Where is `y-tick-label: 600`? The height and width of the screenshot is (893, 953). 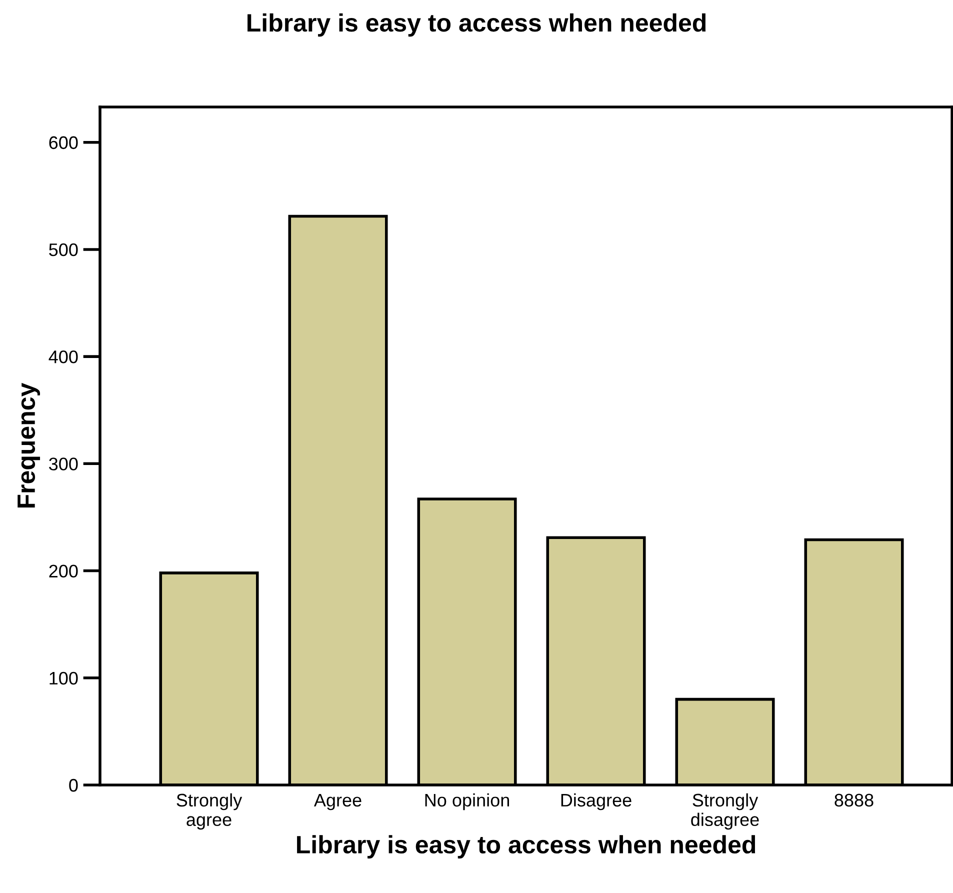
y-tick-label: 600 is located at coordinates (63, 143).